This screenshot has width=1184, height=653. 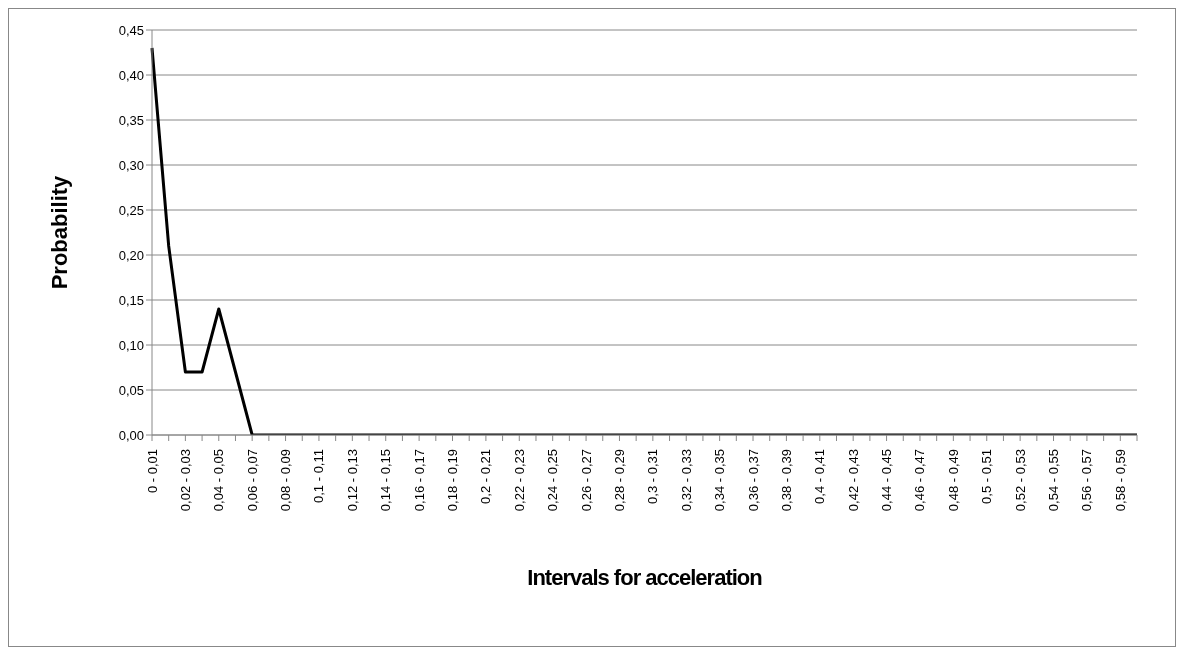 What do you see at coordinates (352, 480) in the screenshot?
I see `x-tick-label: 0,12 - 0,13` at bounding box center [352, 480].